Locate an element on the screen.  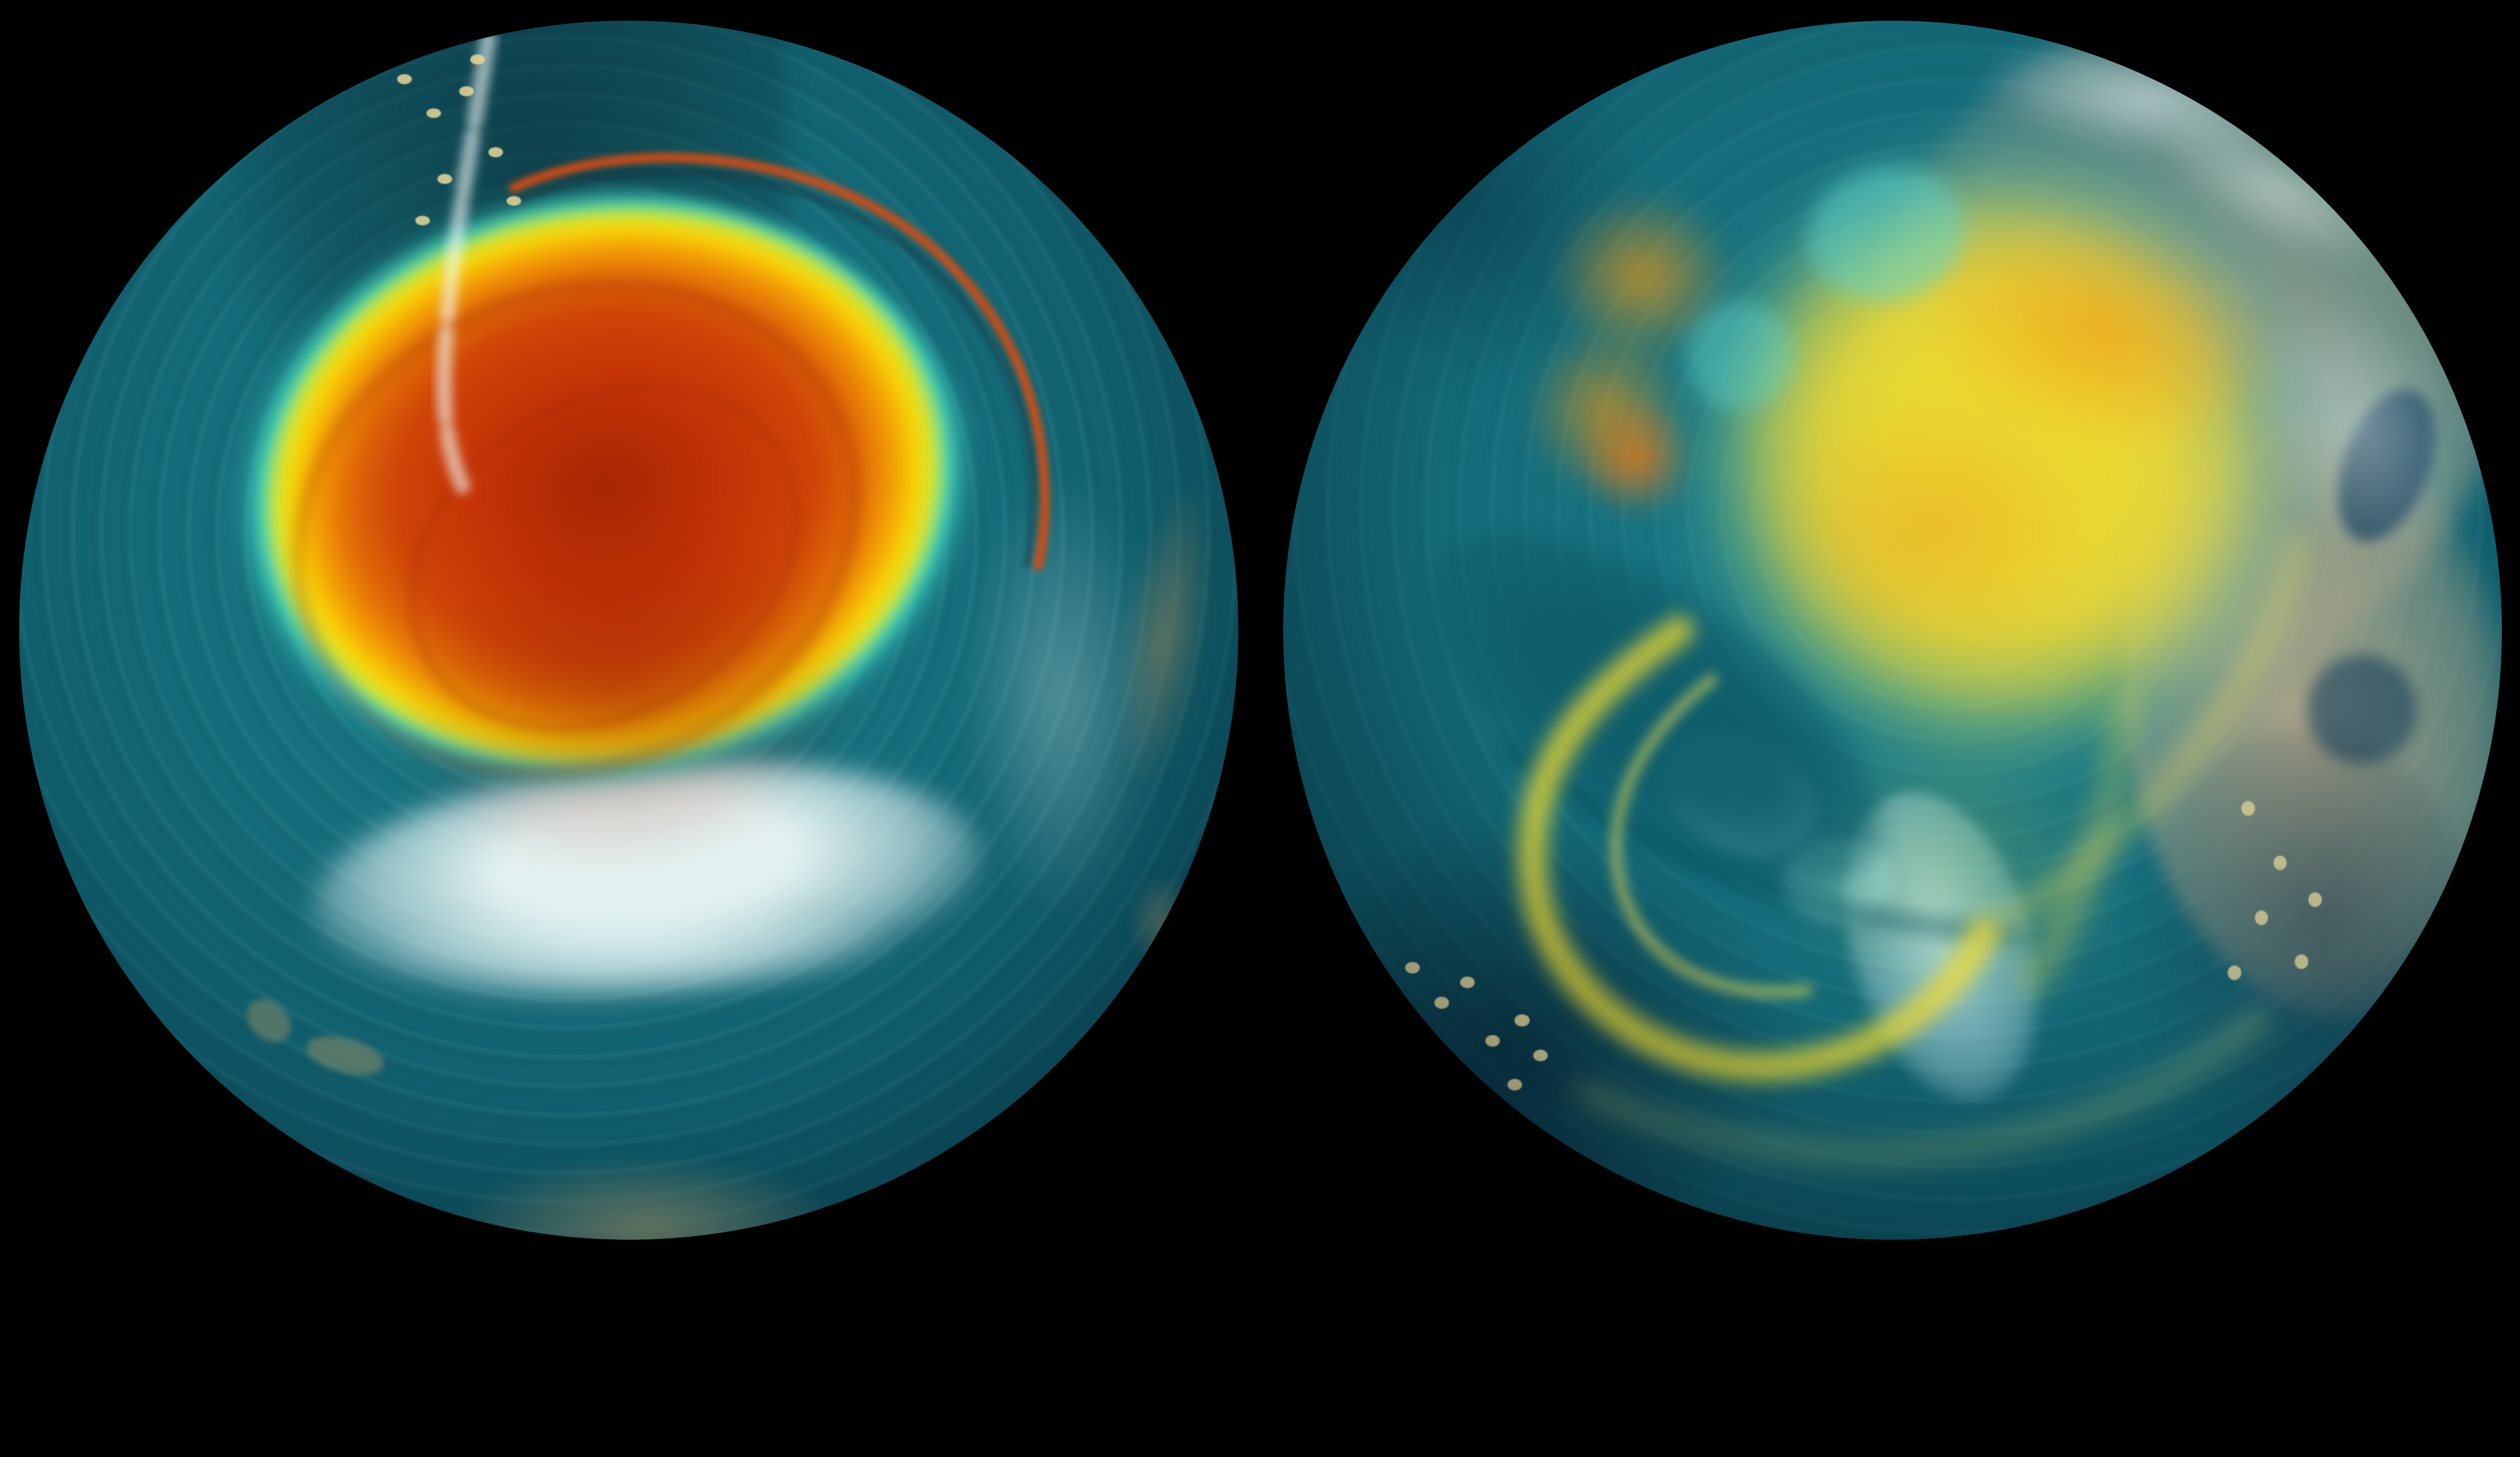
ozone-orange-core is located at coordinates (1935, 526).